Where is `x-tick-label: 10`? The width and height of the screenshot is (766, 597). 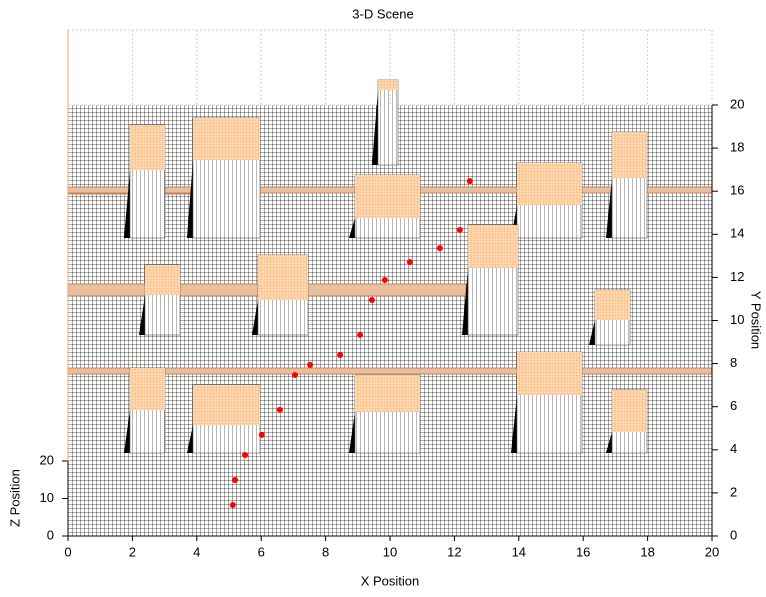 x-tick-label: 10 is located at coordinates (390, 551).